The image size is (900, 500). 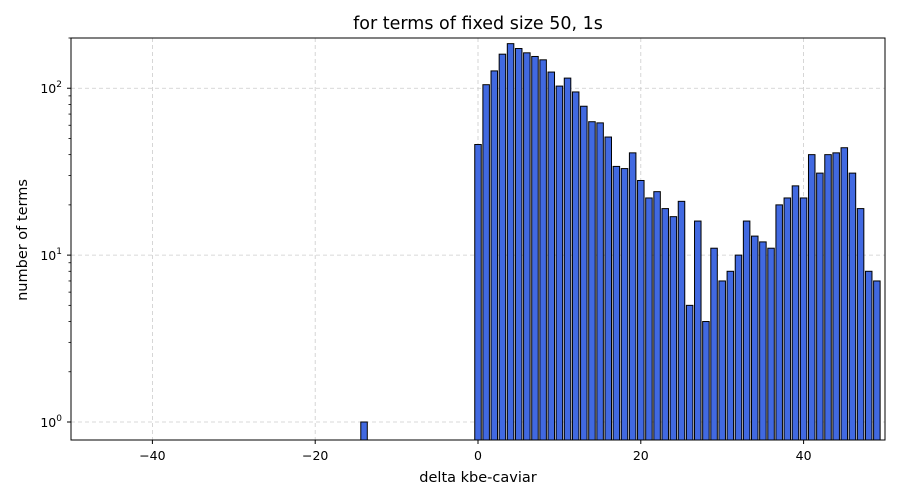 What do you see at coordinates (152, 455) in the screenshot?
I see `x-tick-label: −40` at bounding box center [152, 455].